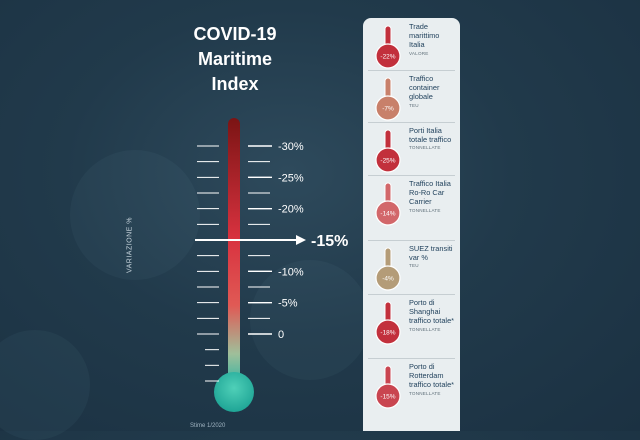 The image size is (640, 440). Describe the element at coordinates (432, 312) in the screenshot. I see `indicator-name: Porto di Shanghai traffico totale*` at that location.